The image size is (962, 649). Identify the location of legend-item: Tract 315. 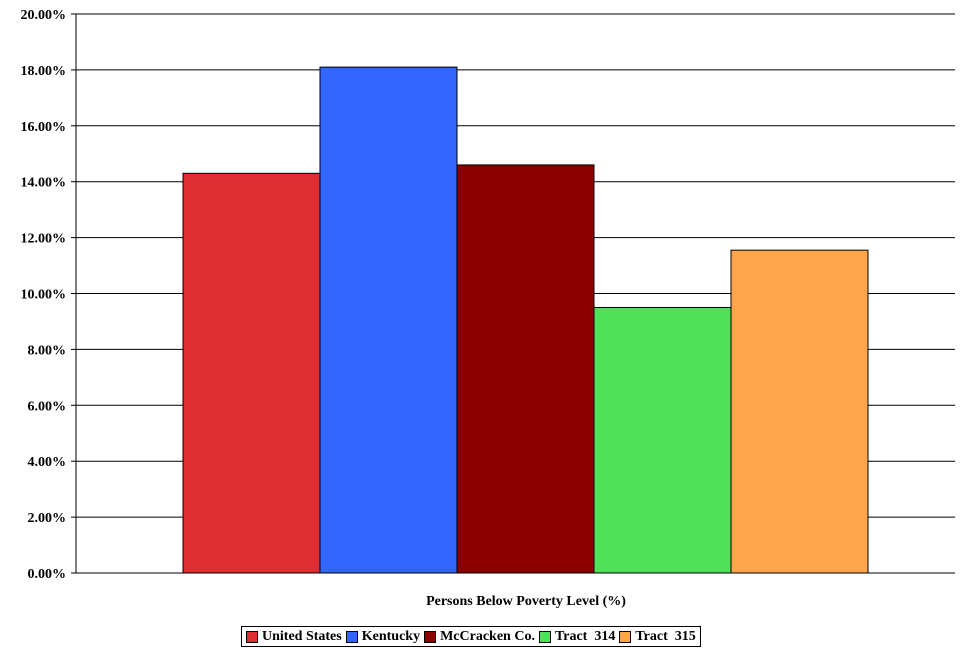
(657, 636).